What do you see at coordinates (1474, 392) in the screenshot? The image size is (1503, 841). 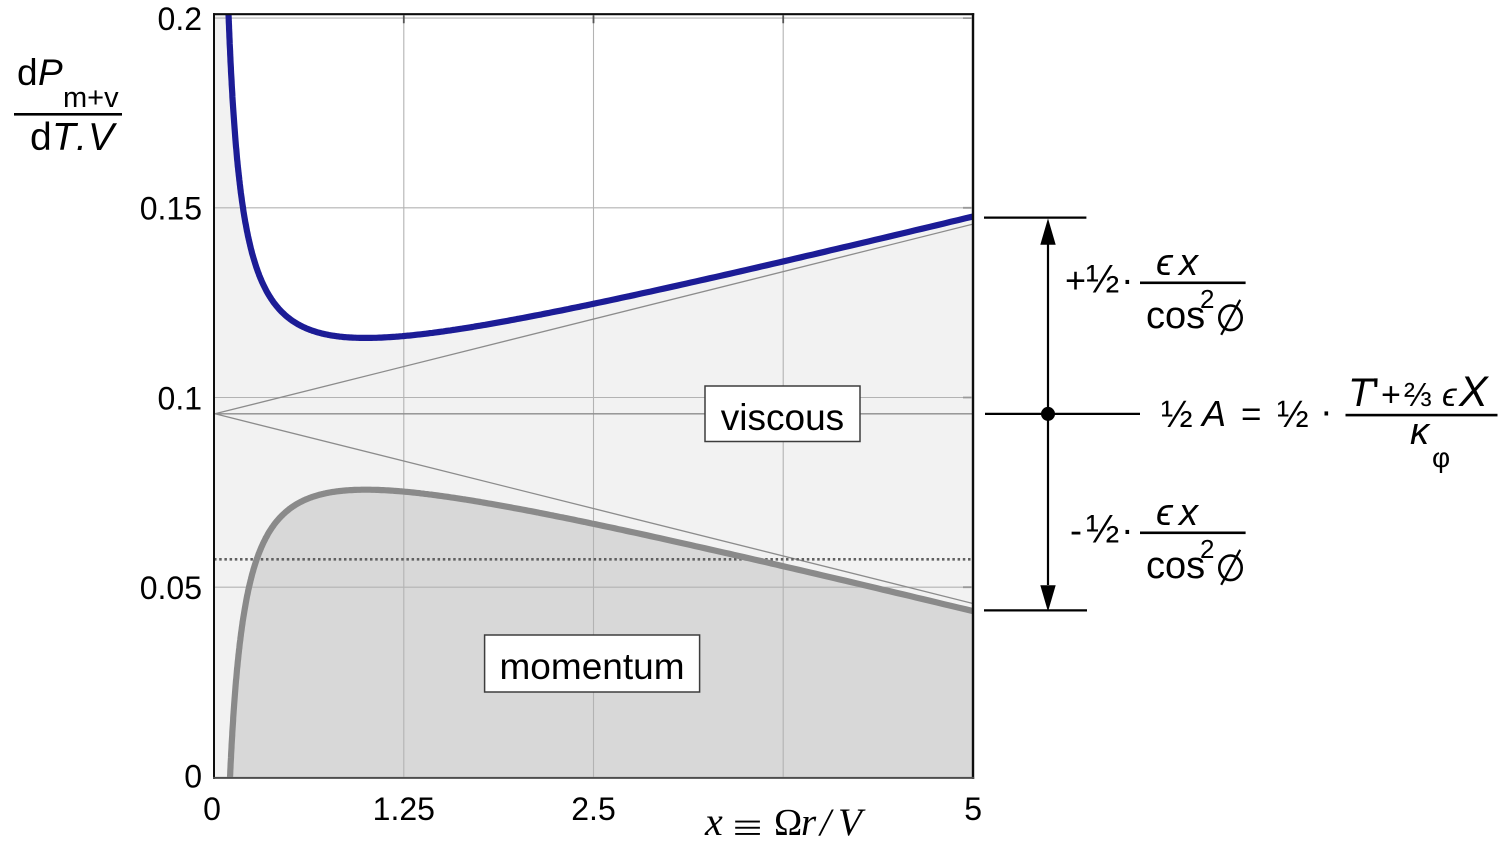 I see `svg-text: X` at bounding box center [1474, 392].